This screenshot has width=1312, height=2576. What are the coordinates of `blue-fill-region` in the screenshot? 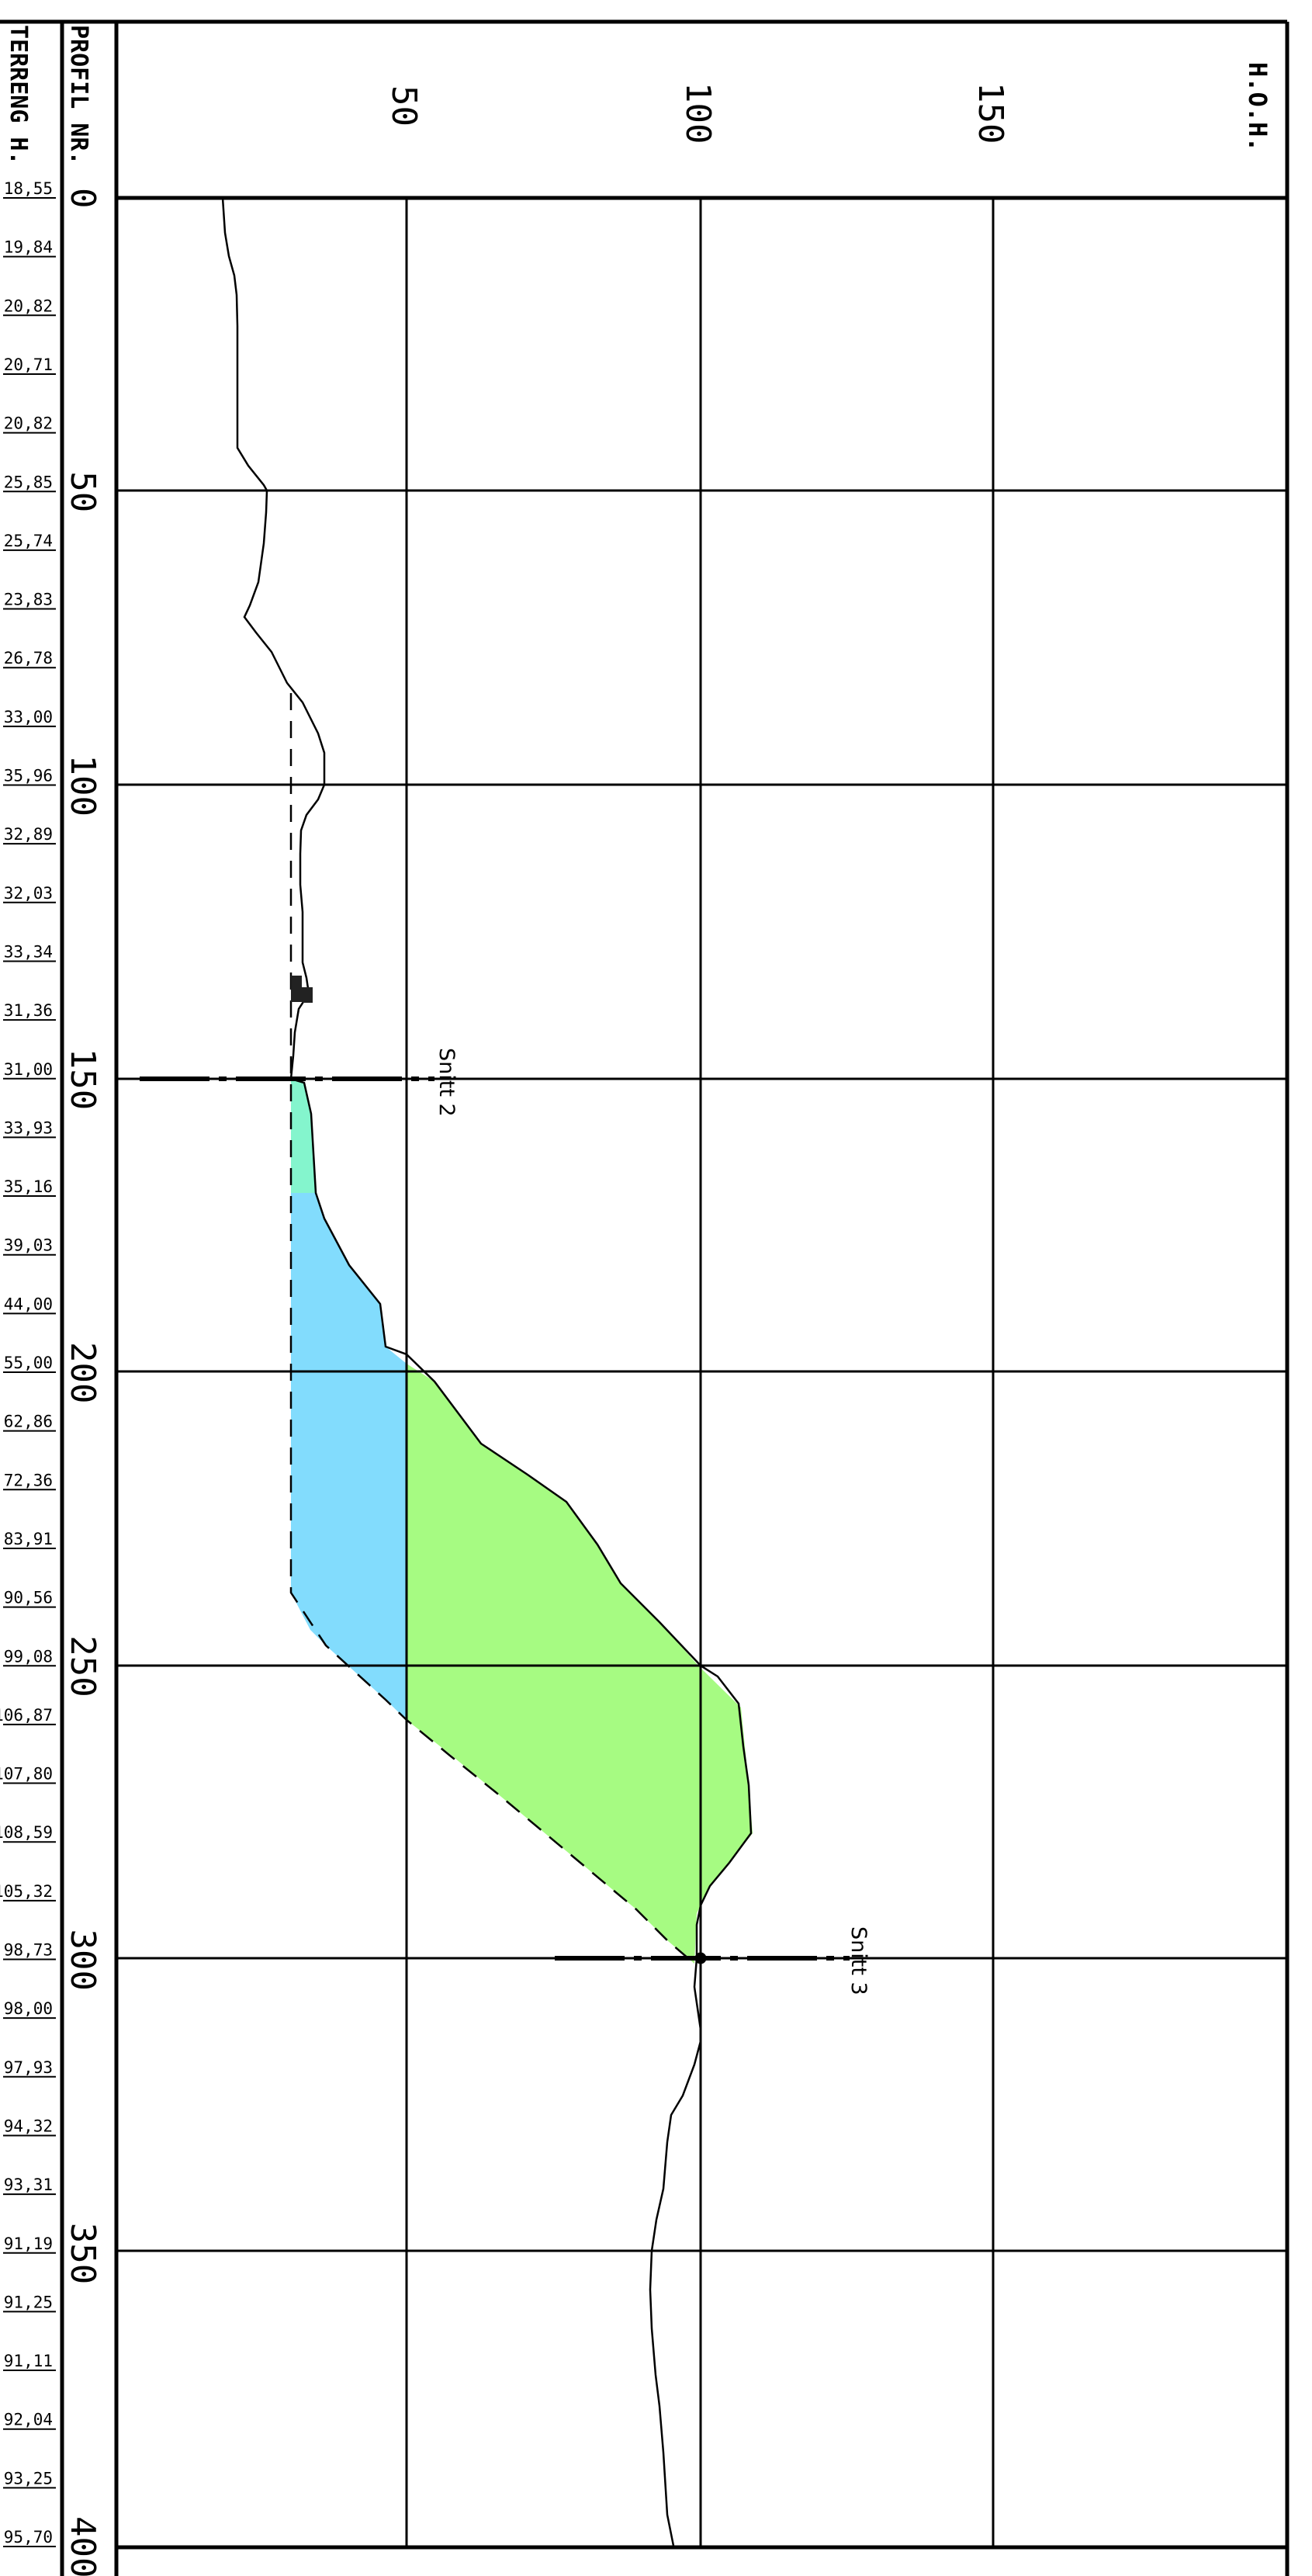 It's located at (349, 1456).